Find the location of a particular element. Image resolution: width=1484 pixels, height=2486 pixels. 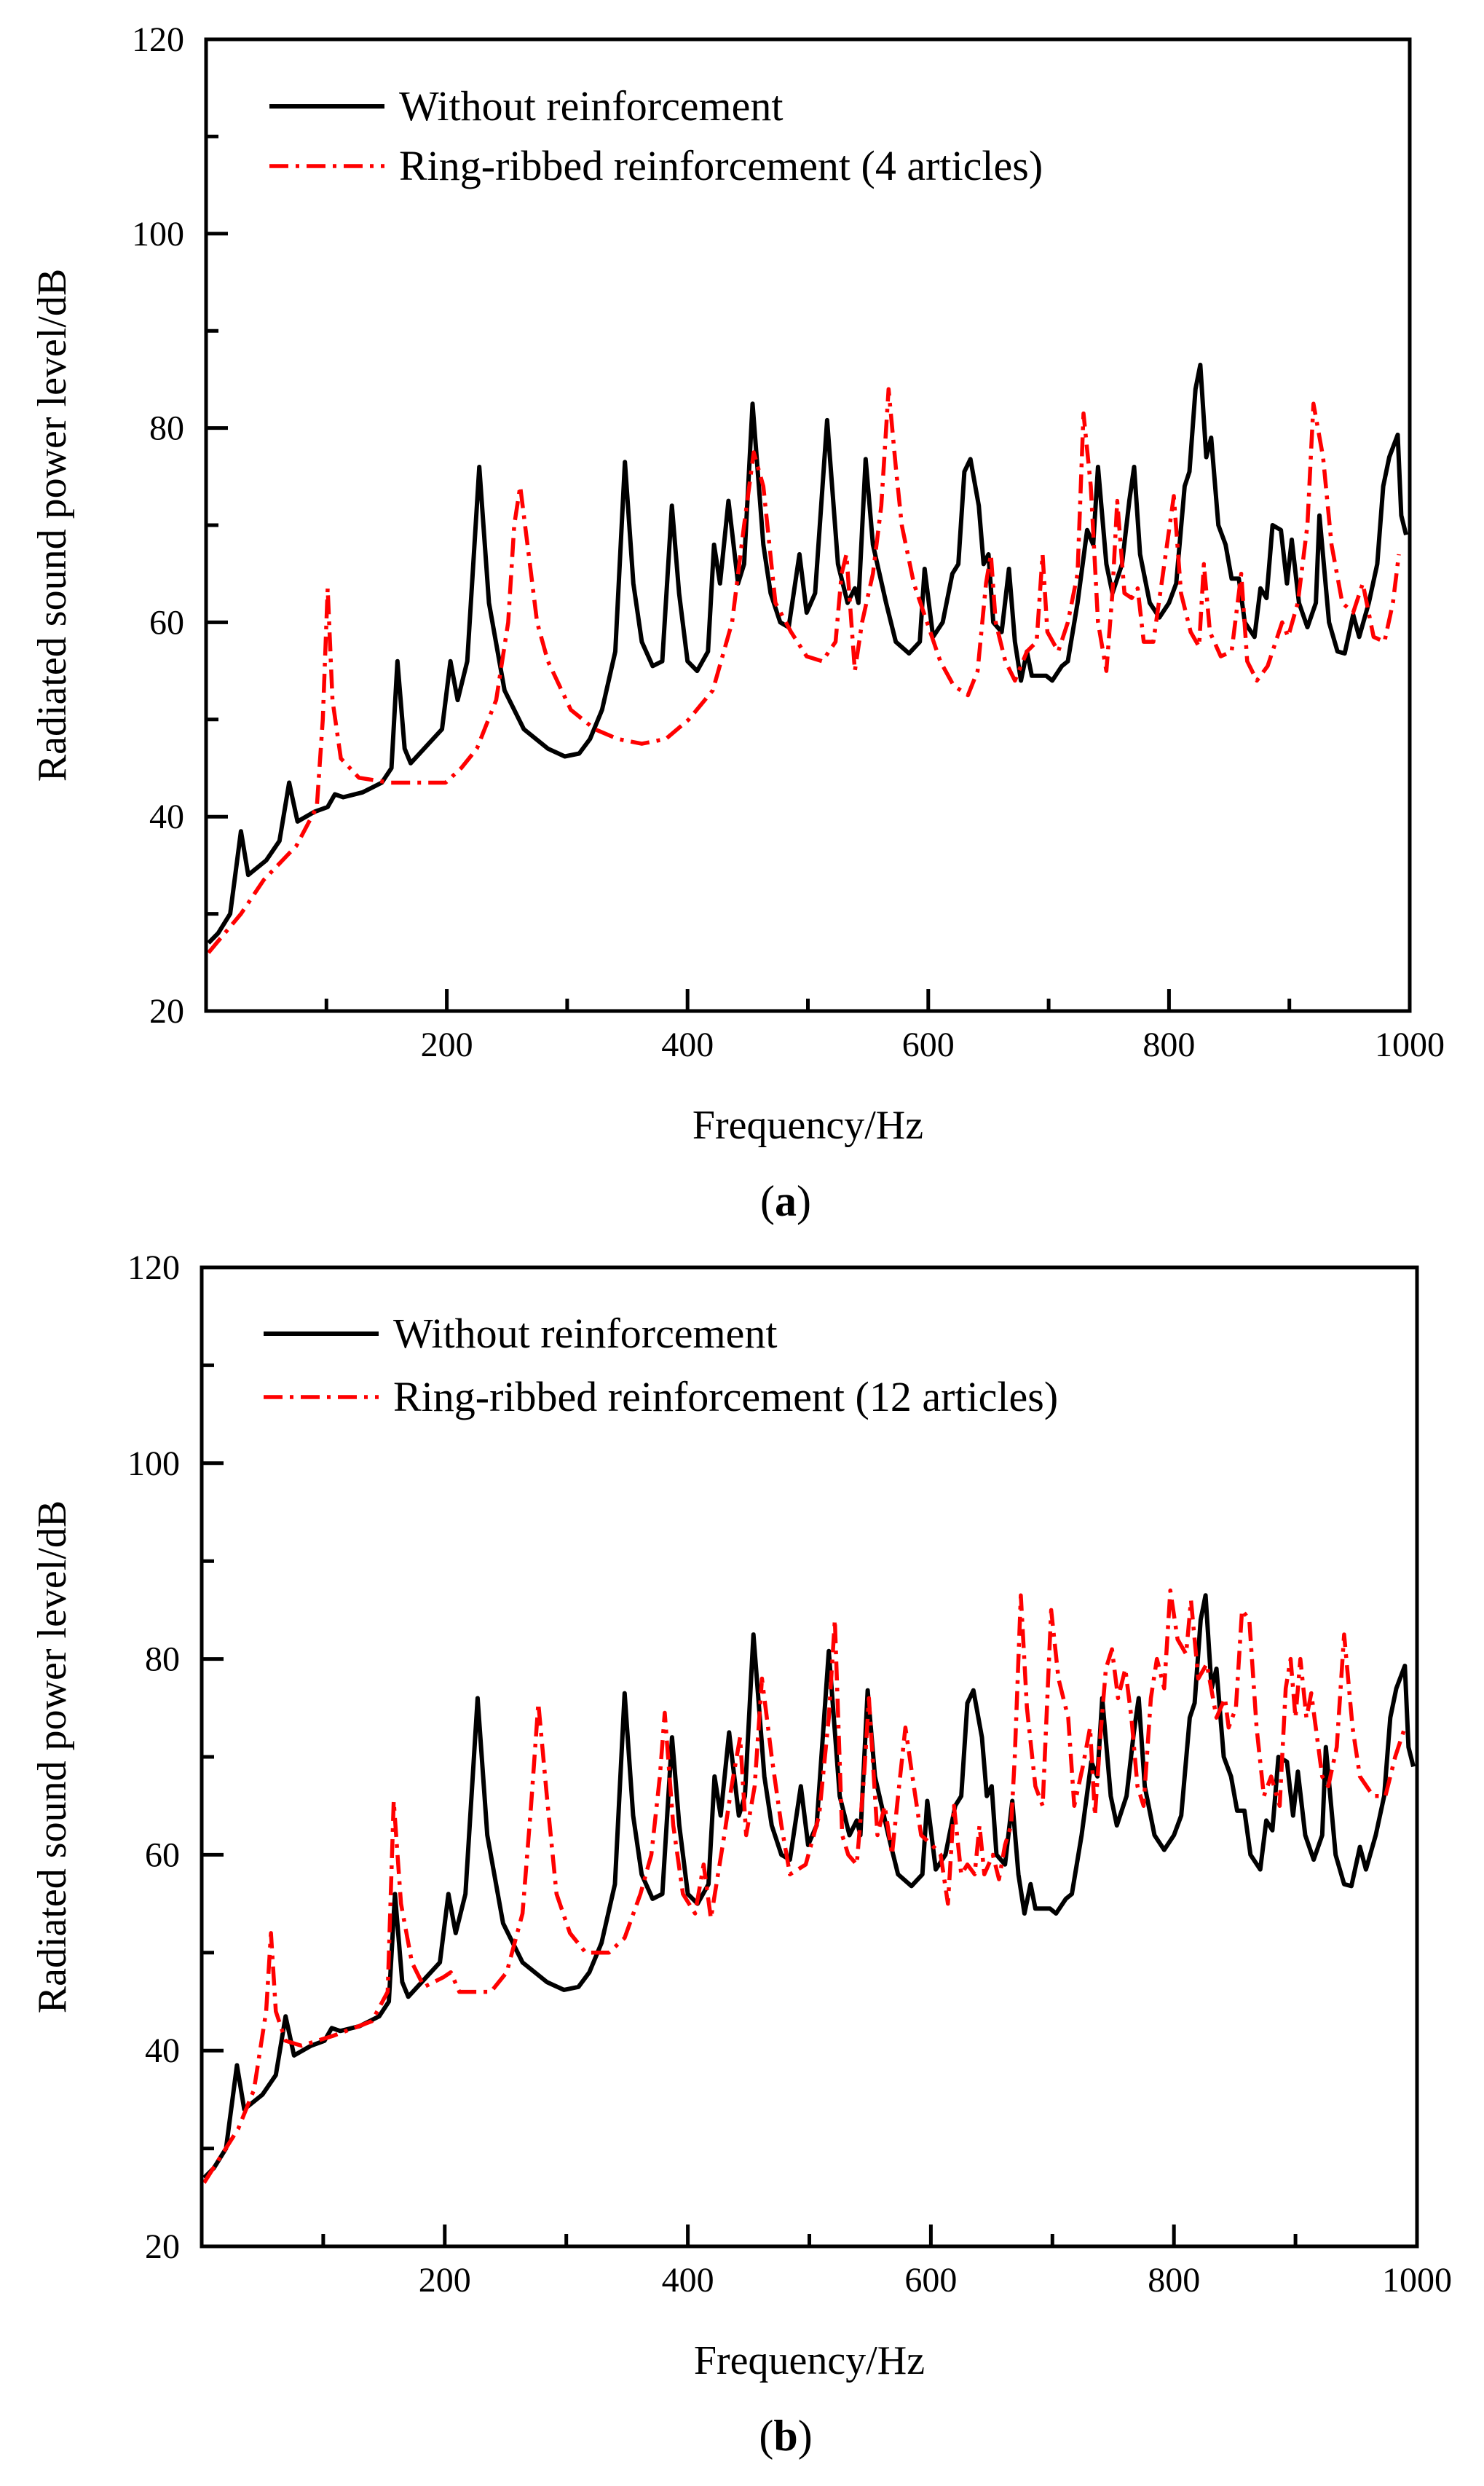

panel-caption-b: (b) is located at coordinates (786, 2436).